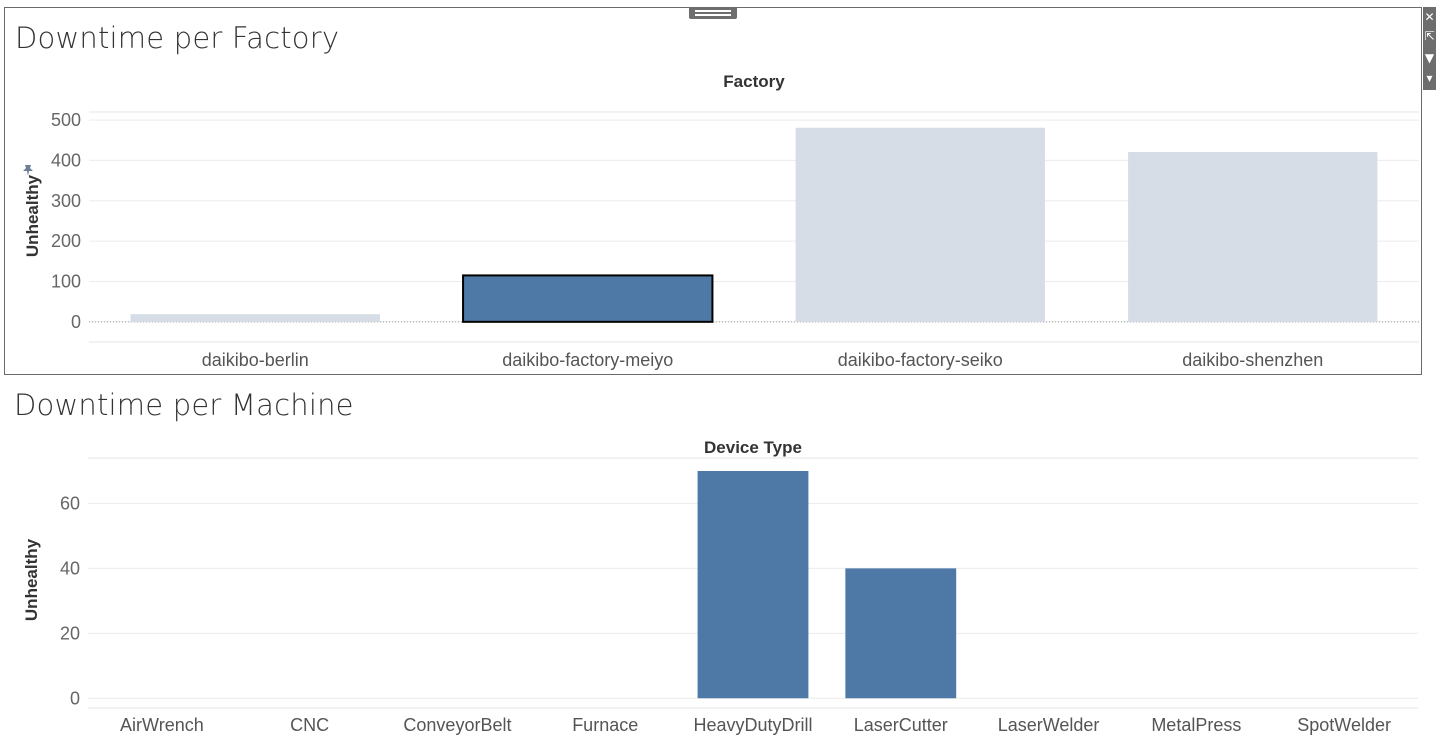  Describe the element at coordinates (901, 633) in the screenshot. I see `bar-lasercutter` at that location.